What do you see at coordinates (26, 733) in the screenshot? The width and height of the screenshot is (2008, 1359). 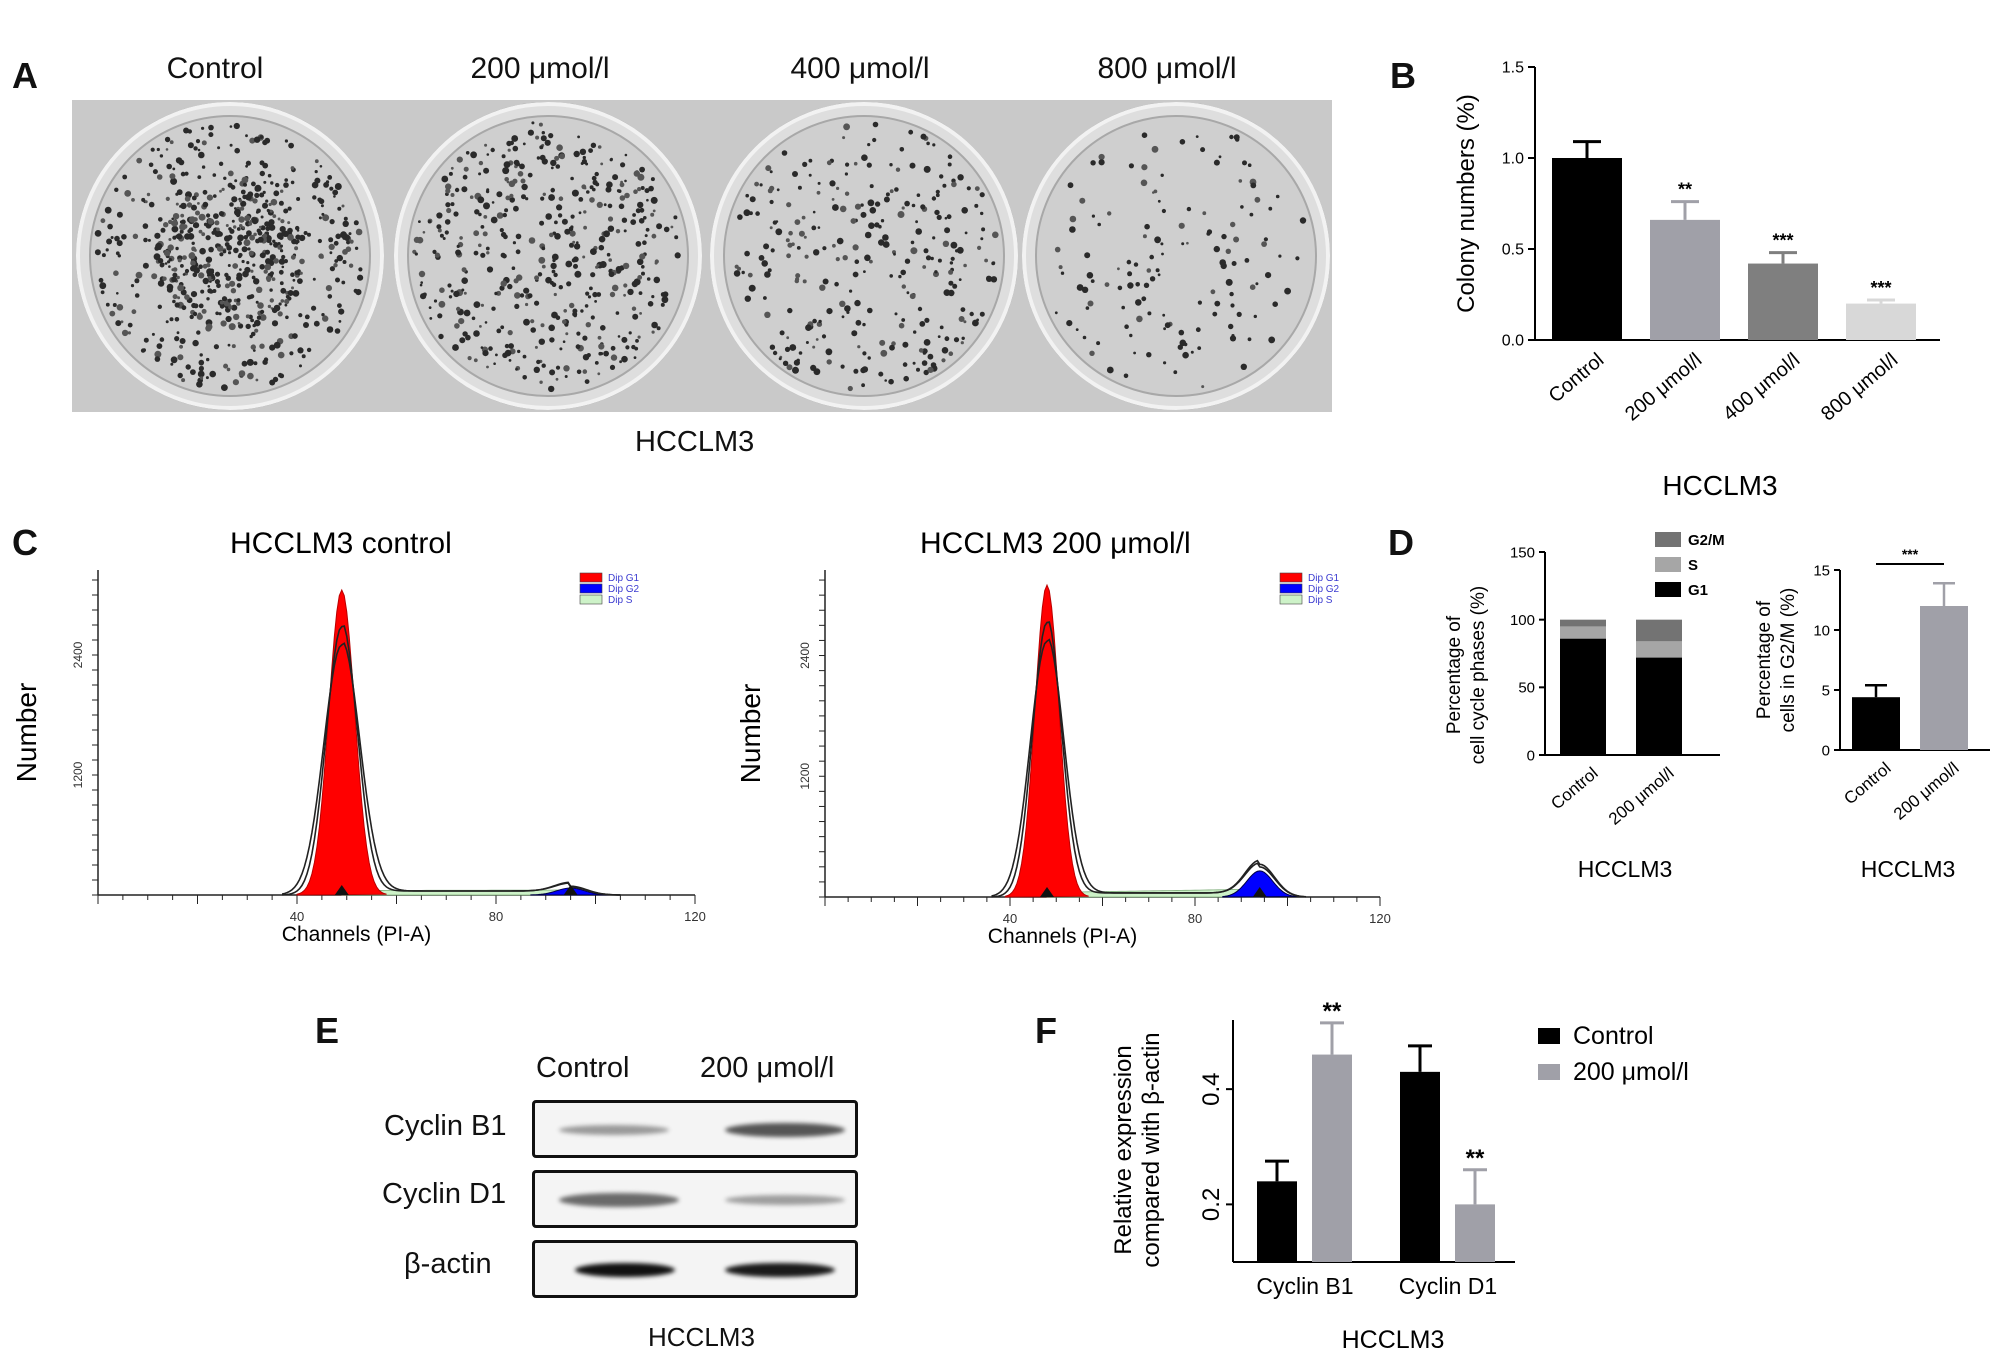 I see `histogram-ylabel: Number` at bounding box center [26, 733].